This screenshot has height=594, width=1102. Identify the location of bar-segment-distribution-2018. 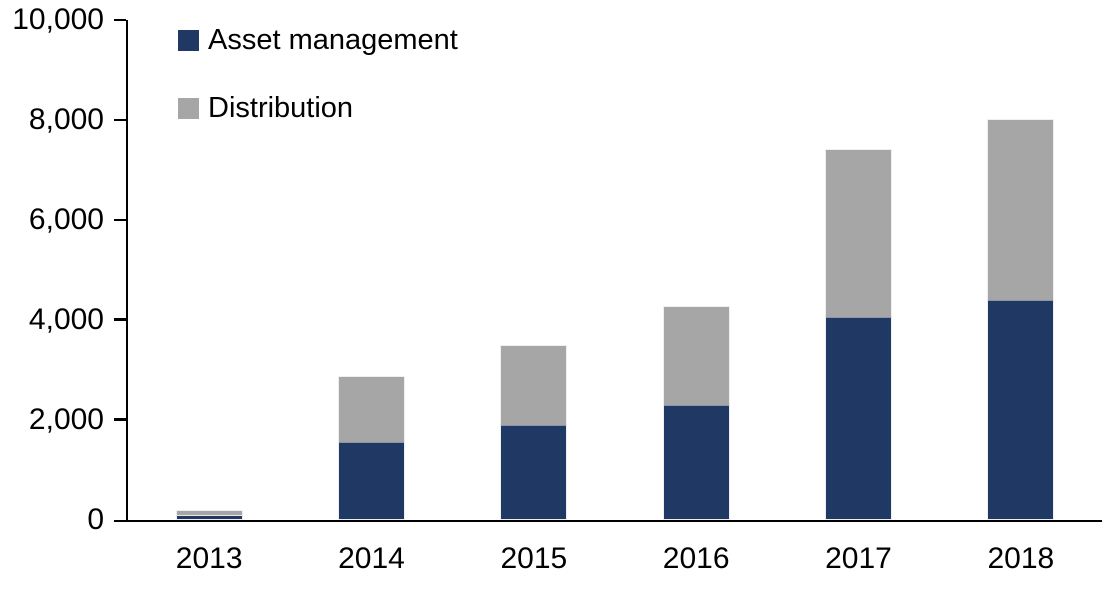
(1021, 209).